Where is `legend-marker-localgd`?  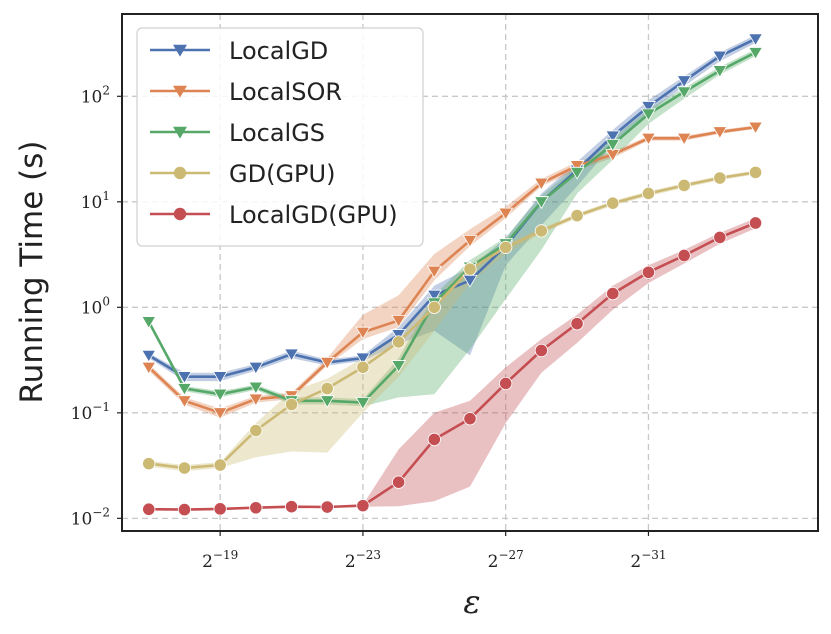 legend-marker-localgd is located at coordinates (180, 50).